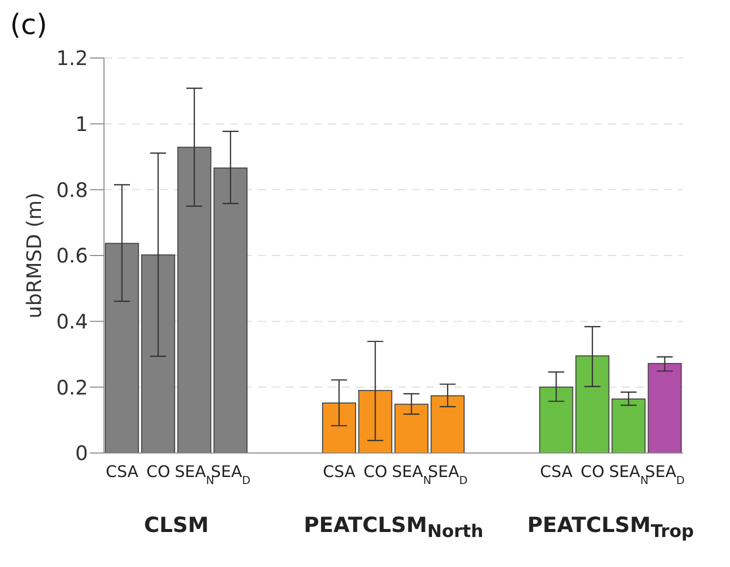  Describe the element at coordinates (81, 124) in the screenshot. I see `y-tick-label: 1` at that location.